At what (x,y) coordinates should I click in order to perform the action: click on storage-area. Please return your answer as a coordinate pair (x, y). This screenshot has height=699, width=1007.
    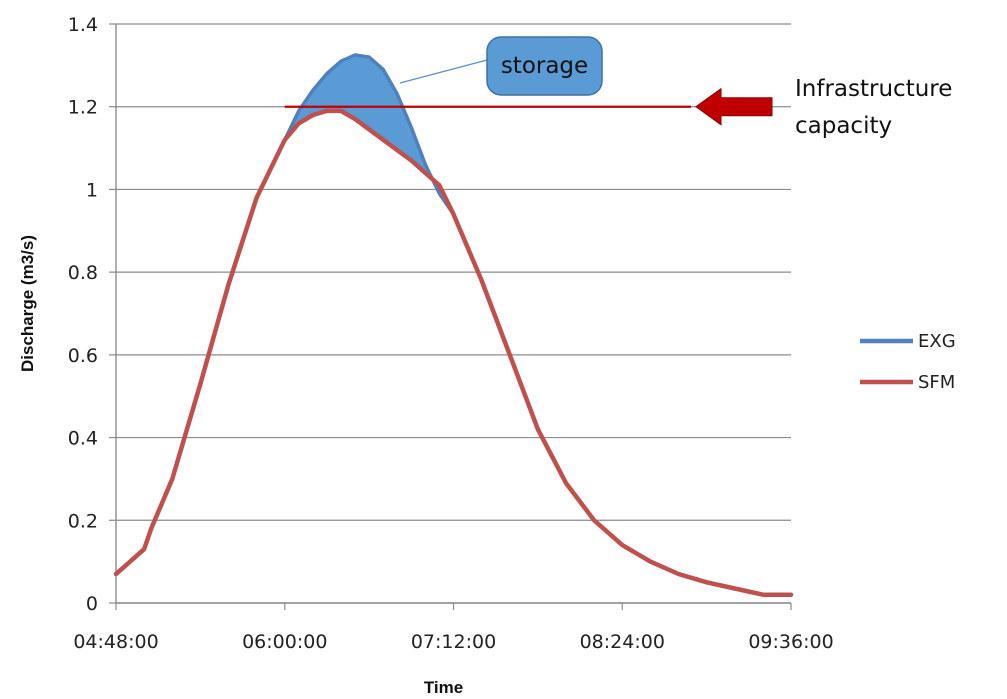
    Looking at the image, I should click on (369, 135).